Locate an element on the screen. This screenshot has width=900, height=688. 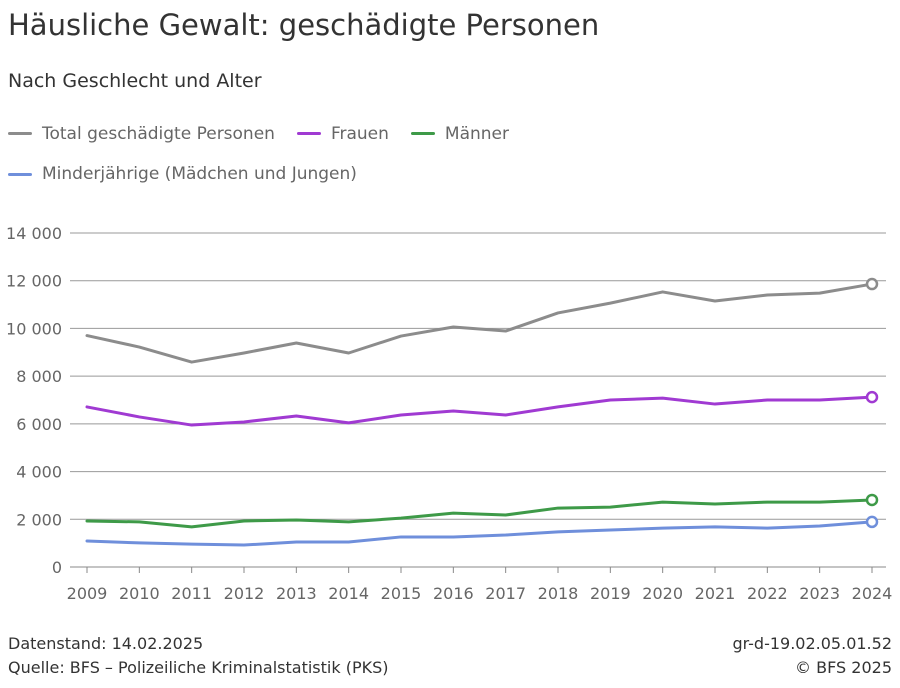
datenstand: Datenstand: 14.02.2025 is located at coordinates (106, 643).